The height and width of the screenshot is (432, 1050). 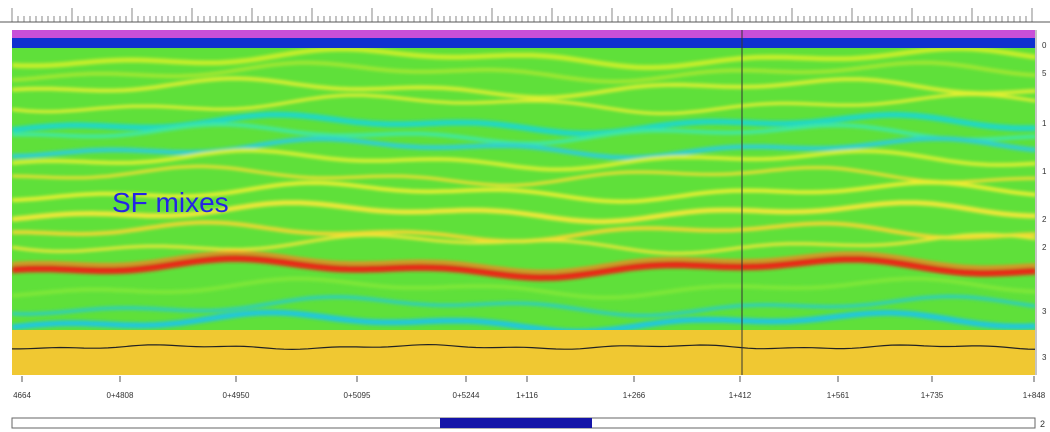 I want to click on axis-label: 0, so click(x=1044, y=45).